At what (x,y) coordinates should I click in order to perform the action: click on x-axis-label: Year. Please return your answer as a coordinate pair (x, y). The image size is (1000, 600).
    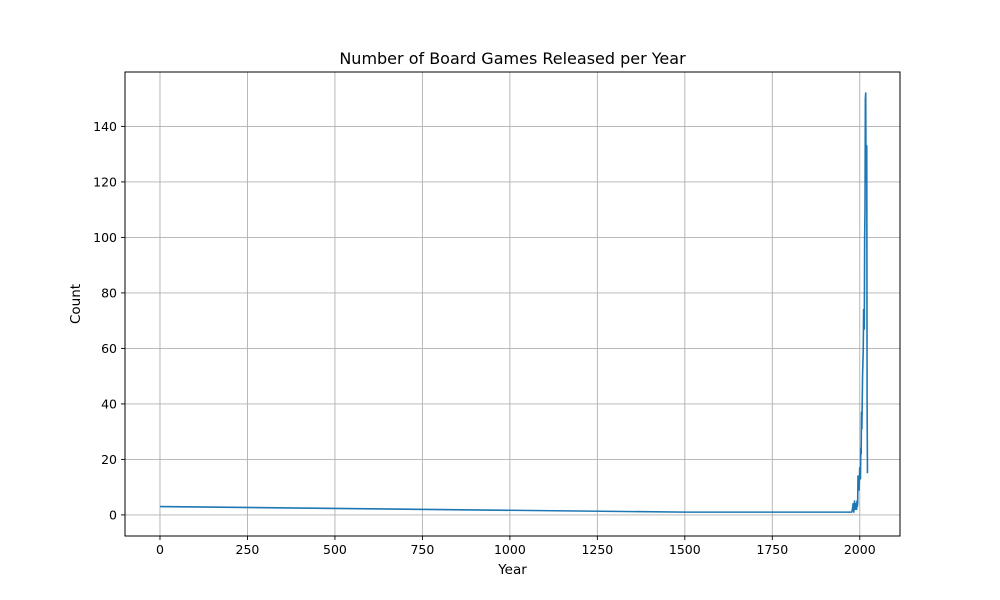
    Looking at the image, I should click on (512, 570).